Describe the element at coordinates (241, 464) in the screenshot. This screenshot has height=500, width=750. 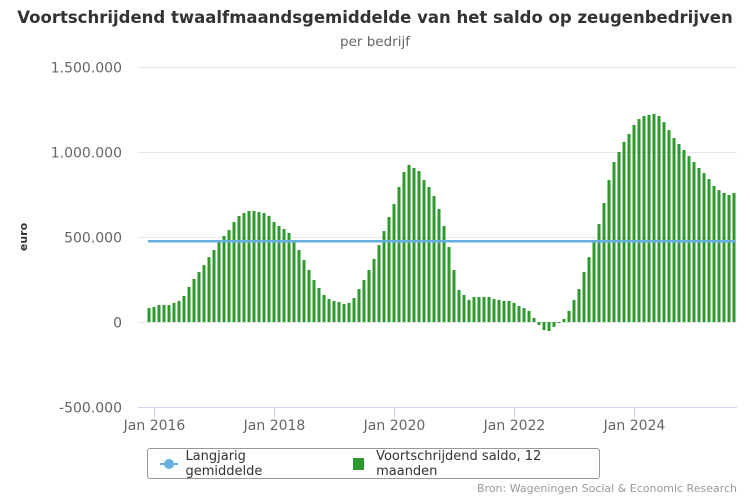
I see `legend-item-average: Langjarig gemiddelde` at that location.